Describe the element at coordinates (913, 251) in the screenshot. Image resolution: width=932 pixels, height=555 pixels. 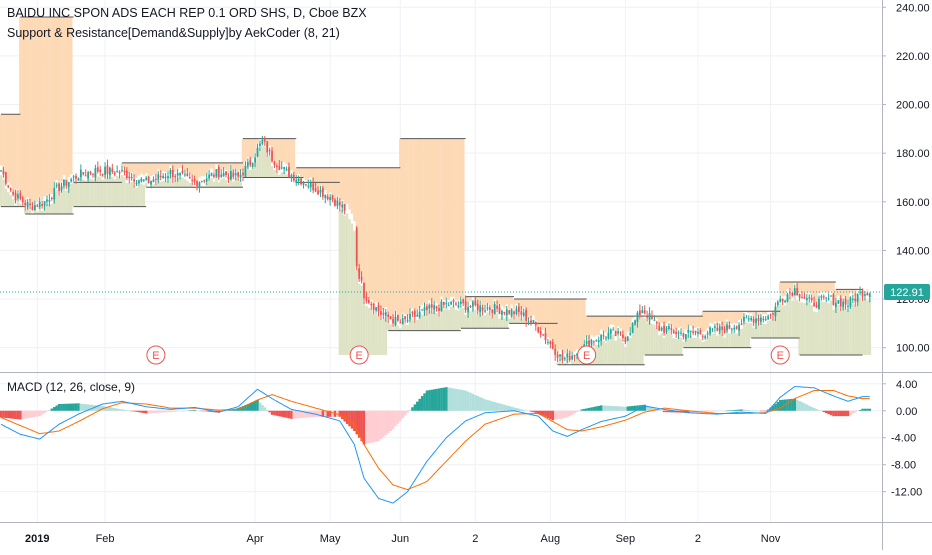
I see `price-tick-label: 140.00` at that location.